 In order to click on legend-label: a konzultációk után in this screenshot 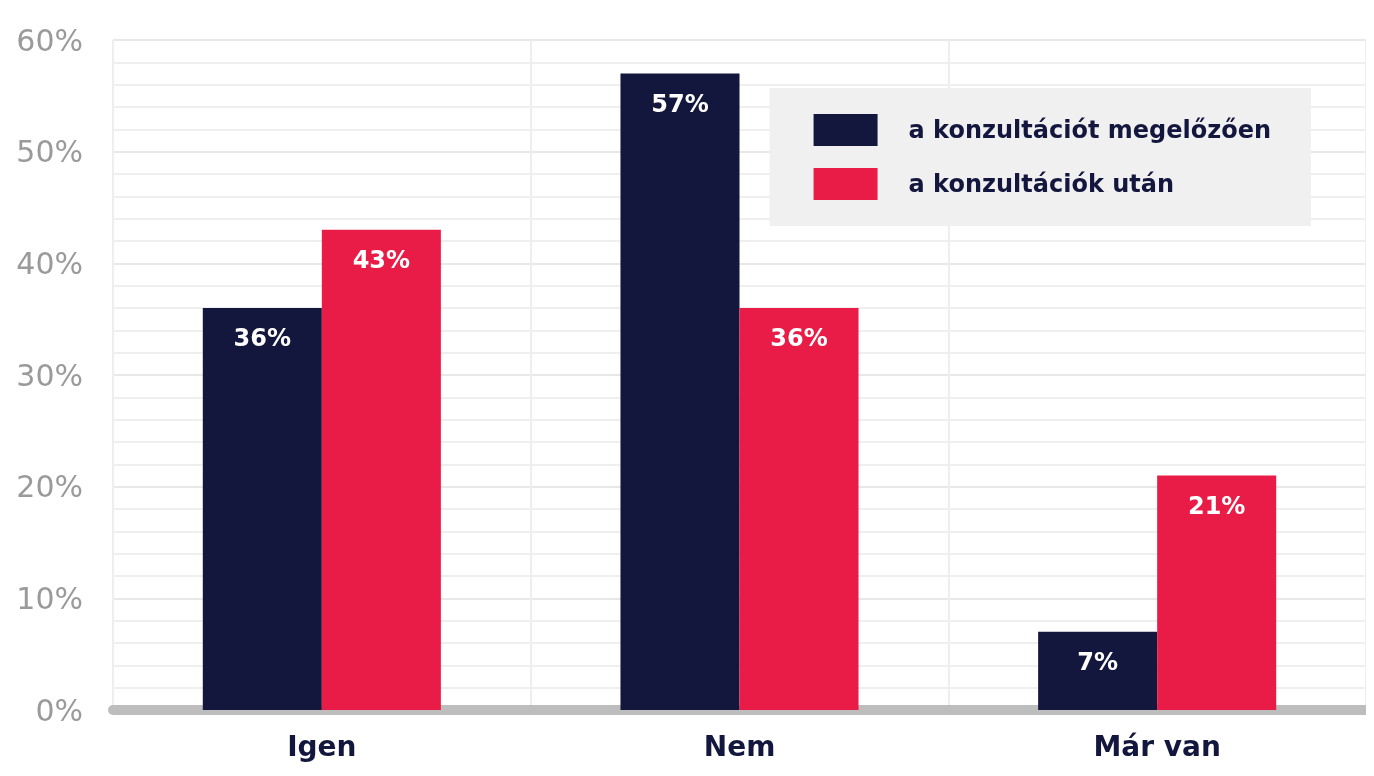, I will do `click(1041, 184)`.